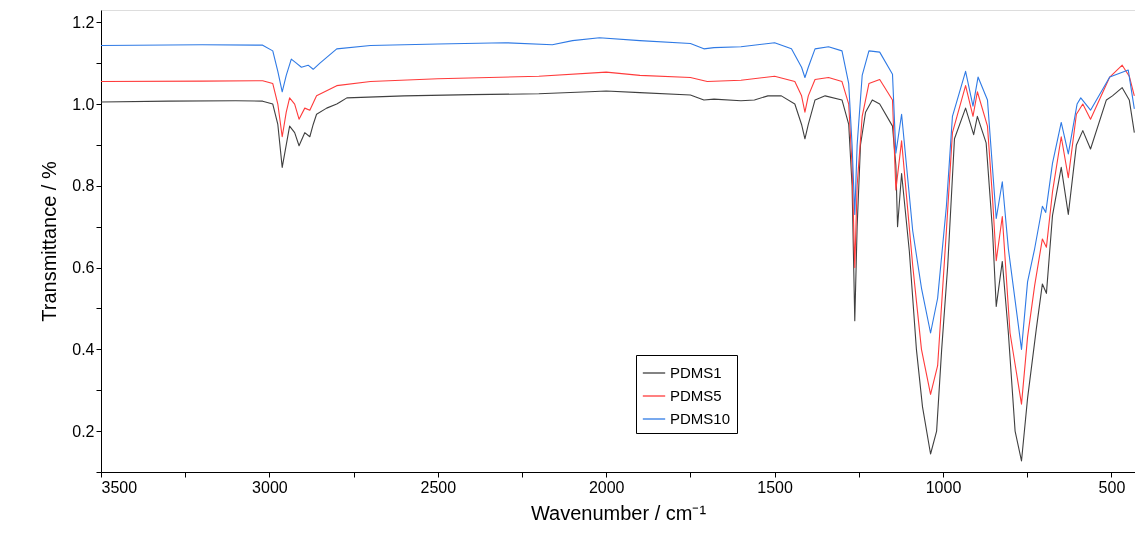 Image resolution: width=1135 pixels, height=543 pixels. What do you see at coordinates (270, 487) in the screenshot?
I see `x-tick-label: 3000` at bounding box center [270, 487].